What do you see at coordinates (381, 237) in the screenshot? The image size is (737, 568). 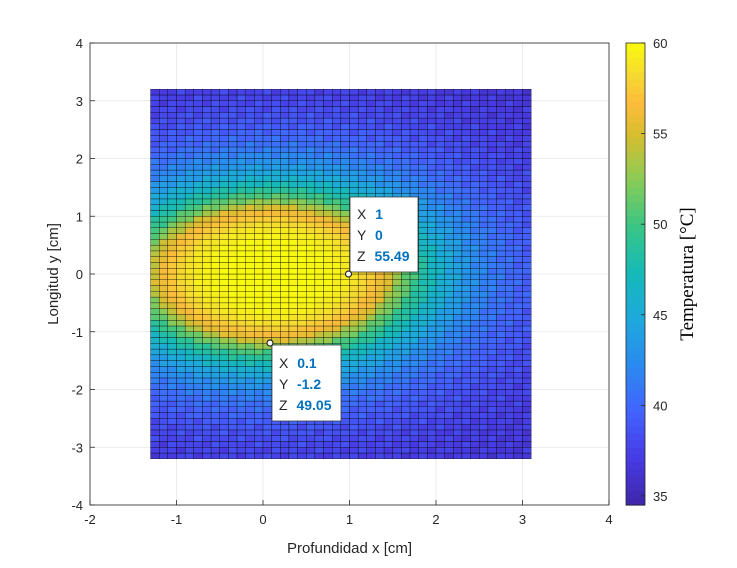 I see `datatip-1: X 1 Y 0 Z 55.49` at bounding box center [381, 237].